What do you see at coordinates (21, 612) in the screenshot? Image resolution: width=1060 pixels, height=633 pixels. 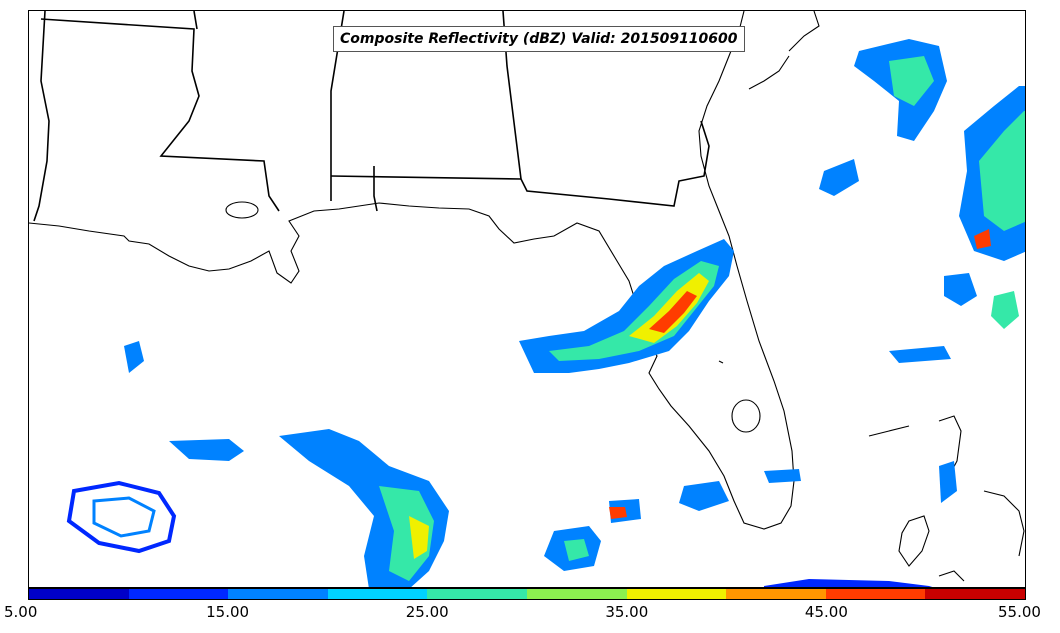 I see `colorbar-tick-label: 5.00` at bounding box center [21, 612].